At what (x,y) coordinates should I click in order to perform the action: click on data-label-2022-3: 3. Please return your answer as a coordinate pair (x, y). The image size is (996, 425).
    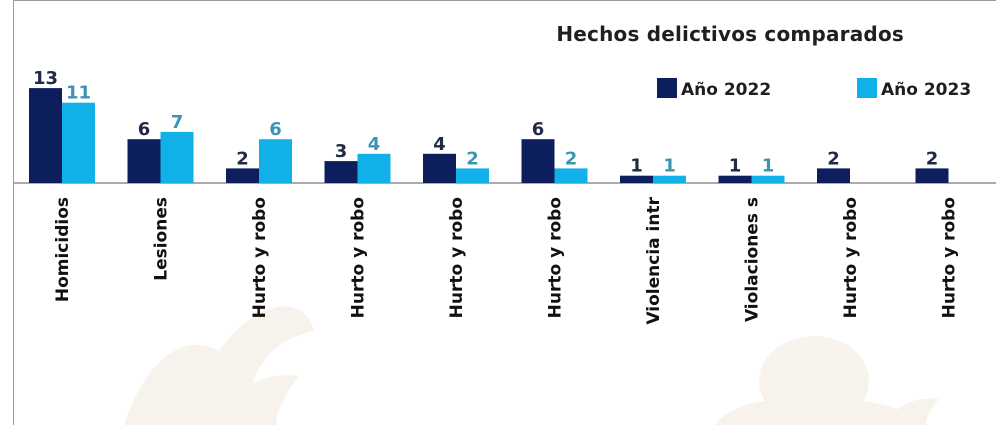
    Looking at the image, I should click on (341, 151).